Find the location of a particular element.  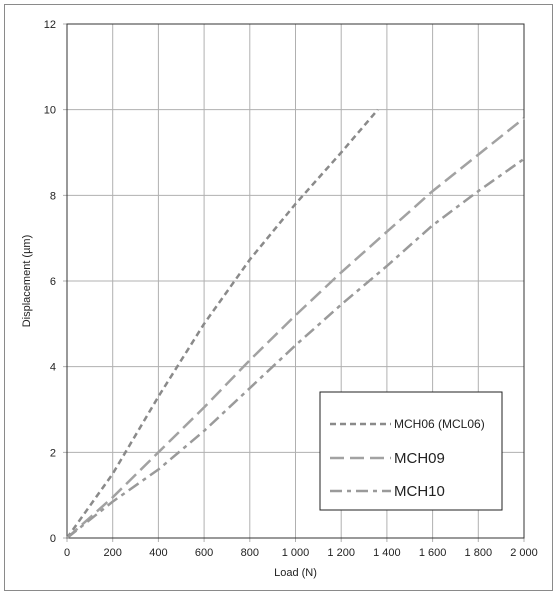

x-tick-label: 2 000 is located at coordinates (524, 553).